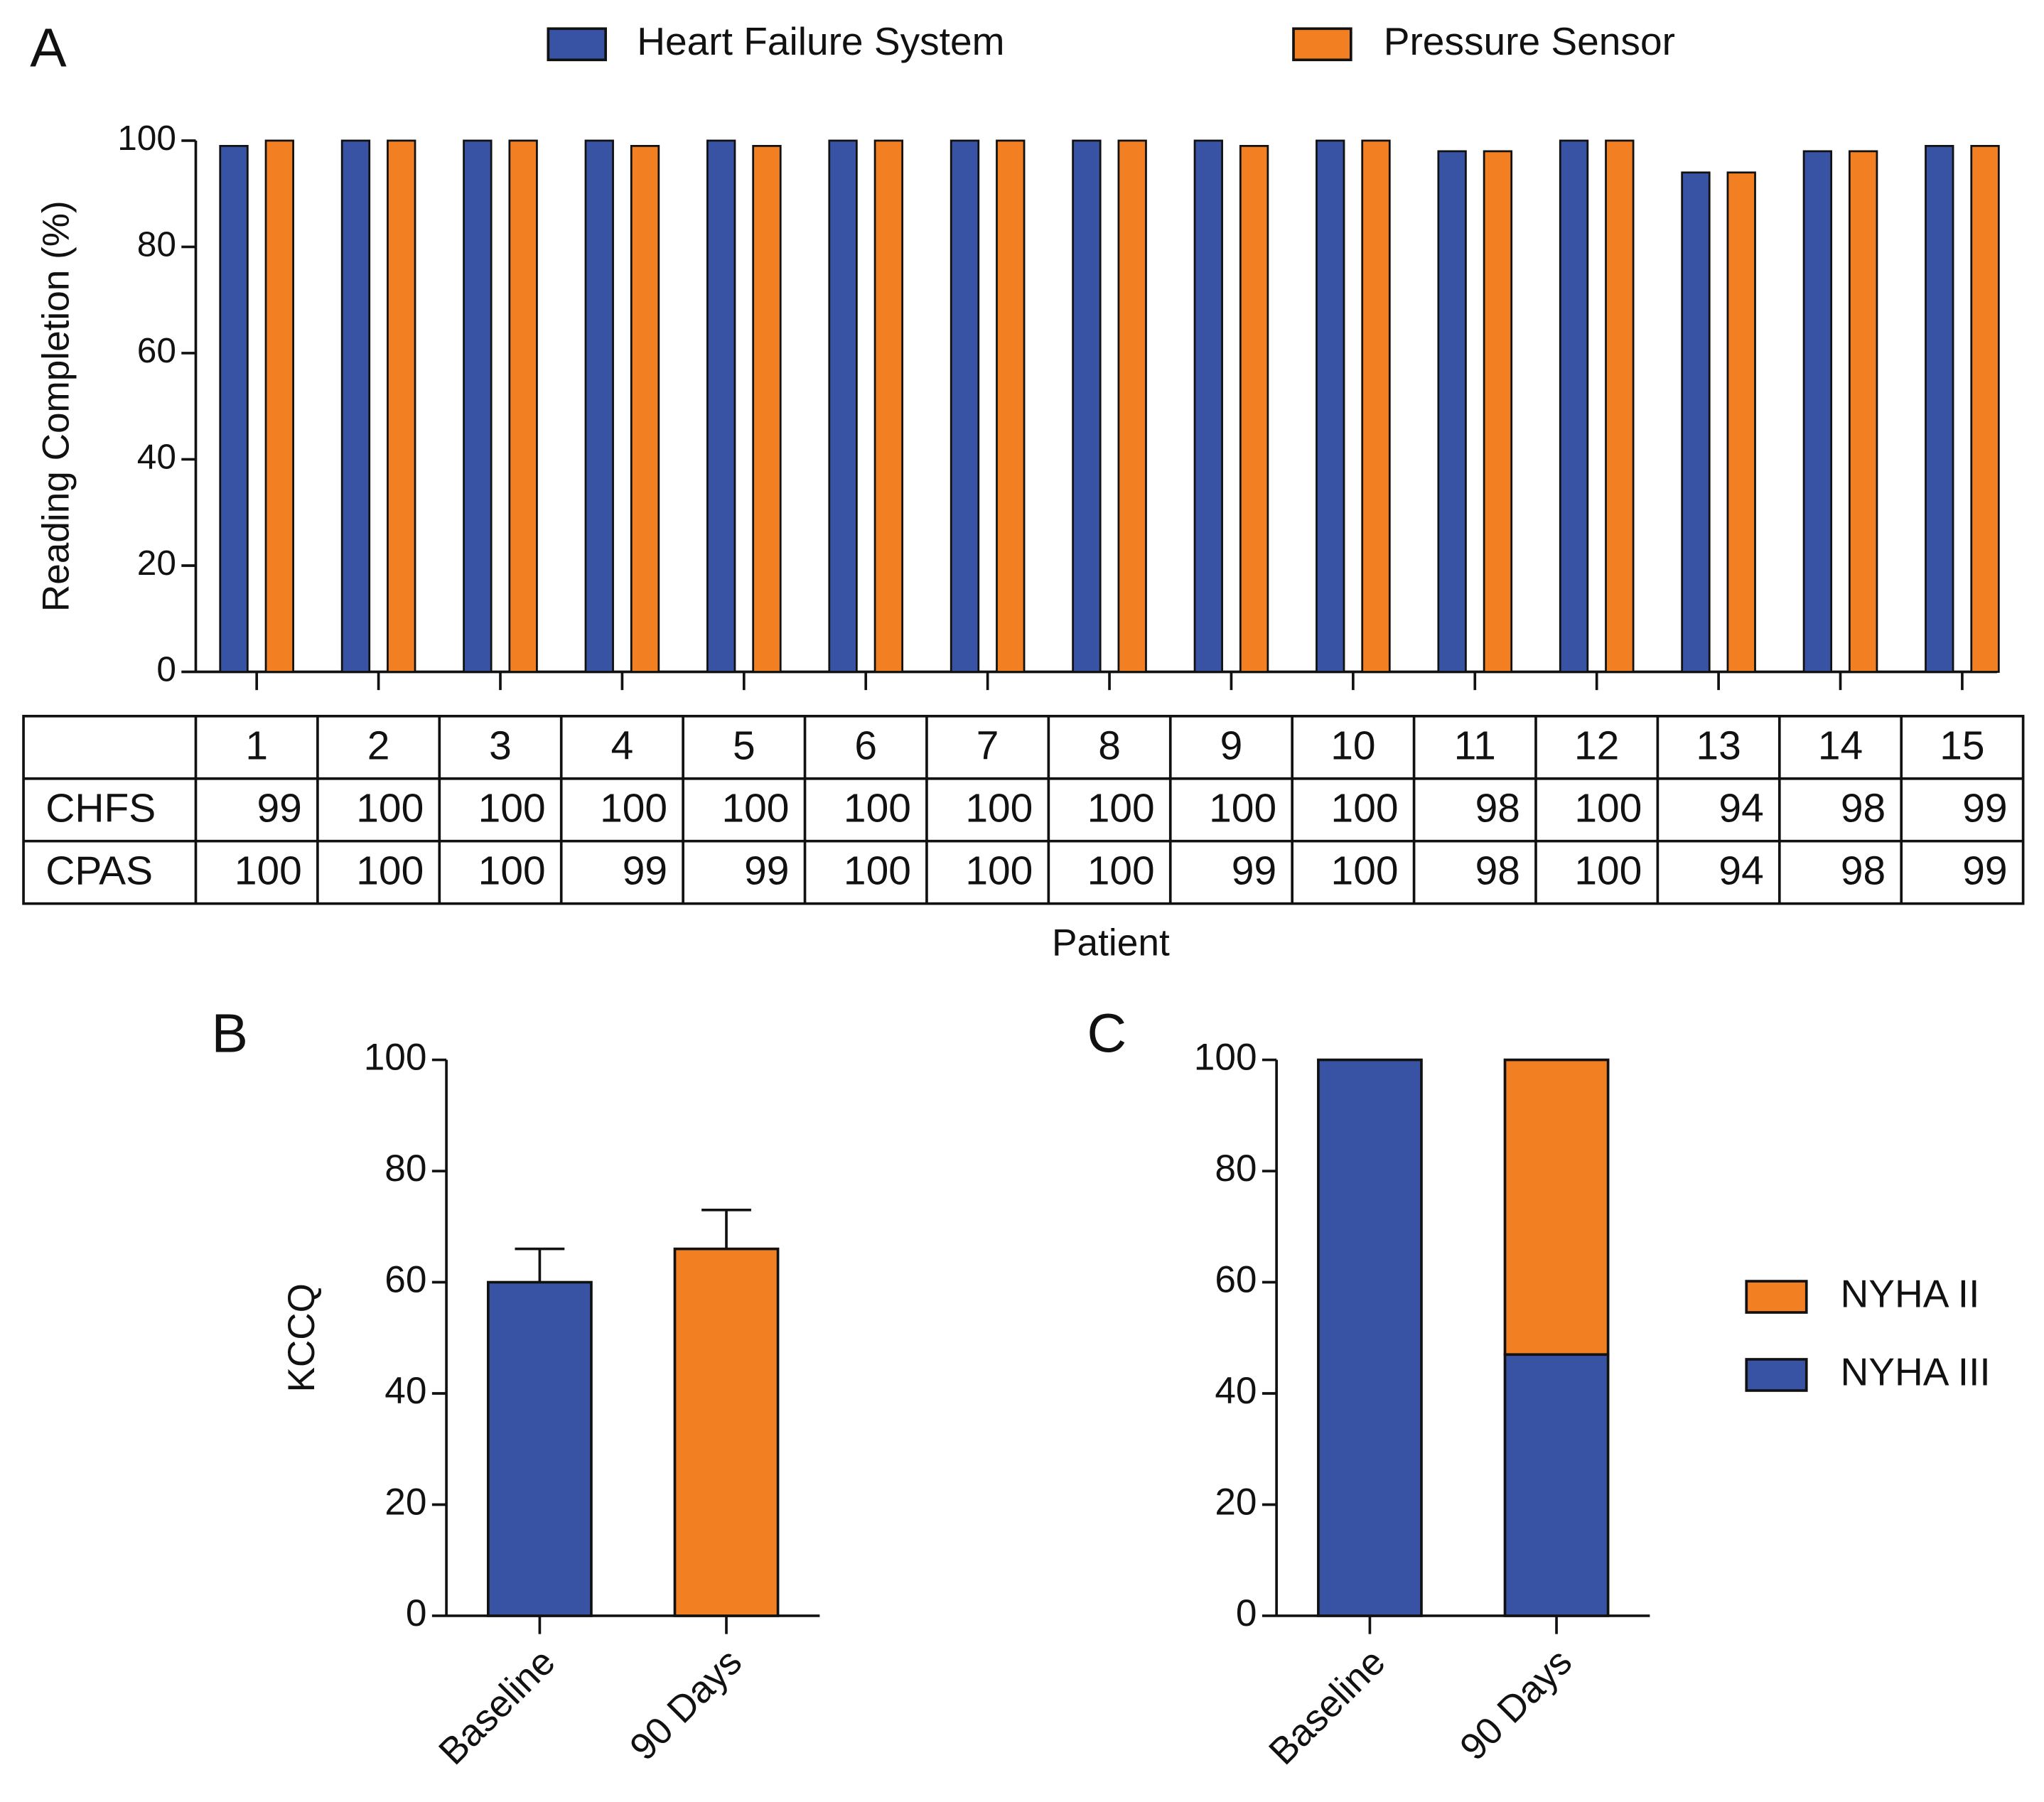 Image resolution: width=2044 pixels, height=1802 pixels. What do you see at coordinates (1475, 746) in the screenshot?
I see `table-header: 11` at bounding box center [1475, 746].